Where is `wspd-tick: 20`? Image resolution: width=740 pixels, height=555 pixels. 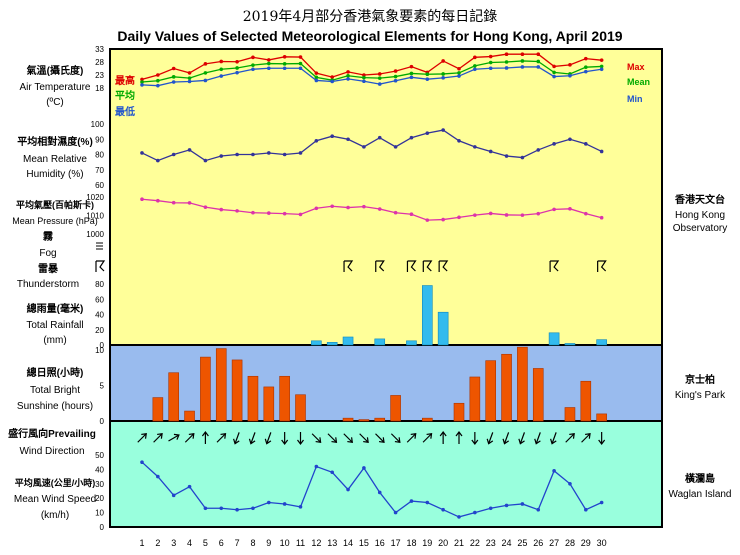 wspd-tick: 20 is located at coordinates (99, 498).